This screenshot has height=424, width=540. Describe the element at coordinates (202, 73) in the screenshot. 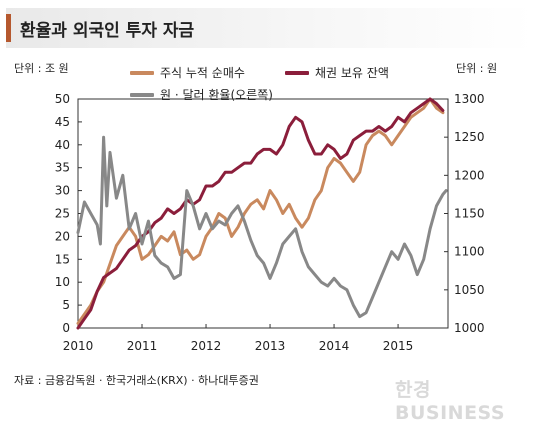

I see `legend-label-stock: 주식 누적 순매수` at that location.